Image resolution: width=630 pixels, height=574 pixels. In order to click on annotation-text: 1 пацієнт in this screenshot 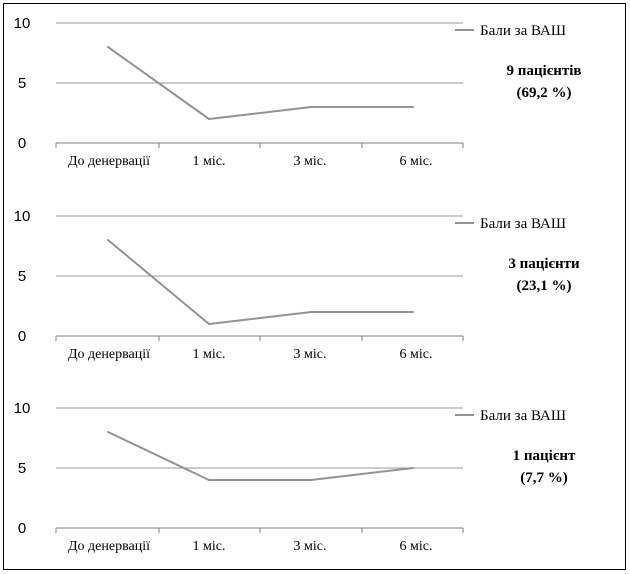, I will do `click(544, 456)`.